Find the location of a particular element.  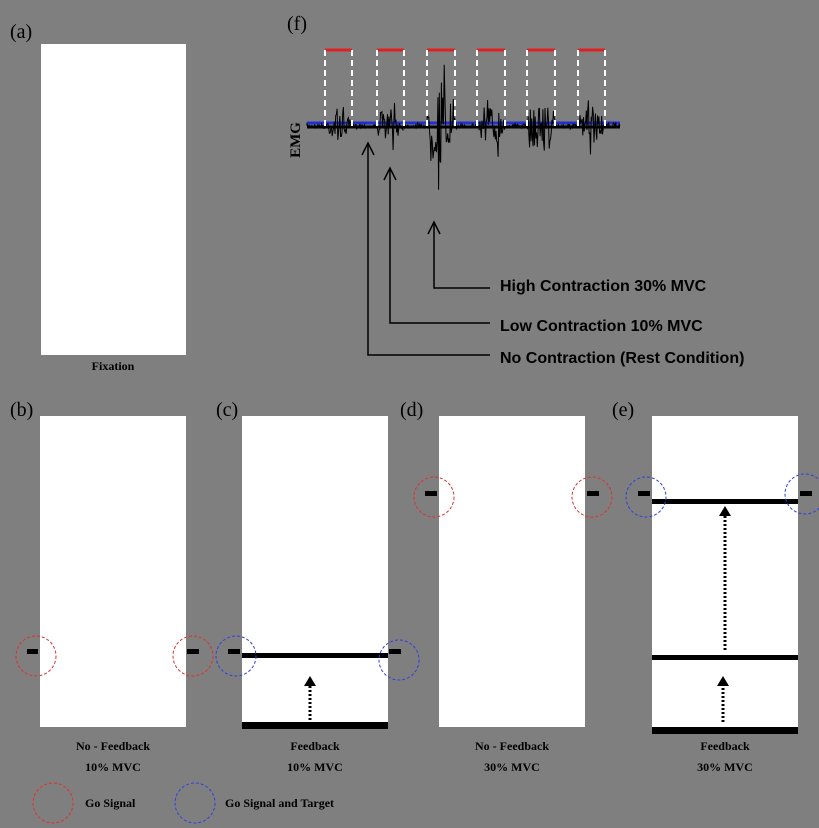

emg-plot is located at coordinates (463, 119).